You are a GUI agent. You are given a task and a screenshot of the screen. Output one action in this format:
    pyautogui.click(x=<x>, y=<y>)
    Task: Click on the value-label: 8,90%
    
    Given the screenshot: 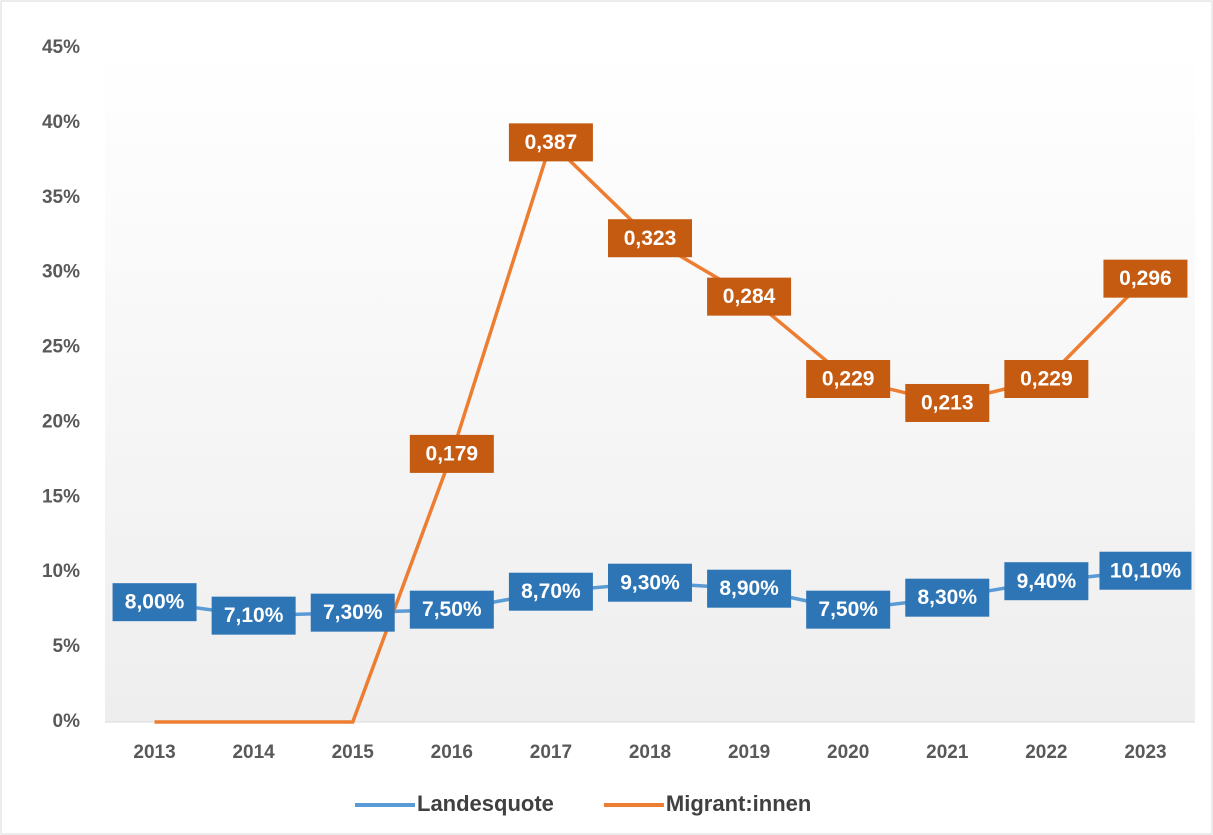 What is the action you would take?
    pyautogui.click(x=749, y=588)
    